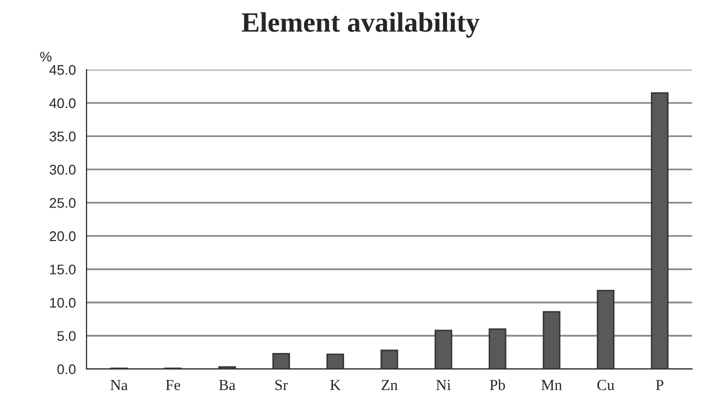  Describe the element at coordinates (63, 269) in the screenshot. I see `y-tick-label: 15.0` at that location.